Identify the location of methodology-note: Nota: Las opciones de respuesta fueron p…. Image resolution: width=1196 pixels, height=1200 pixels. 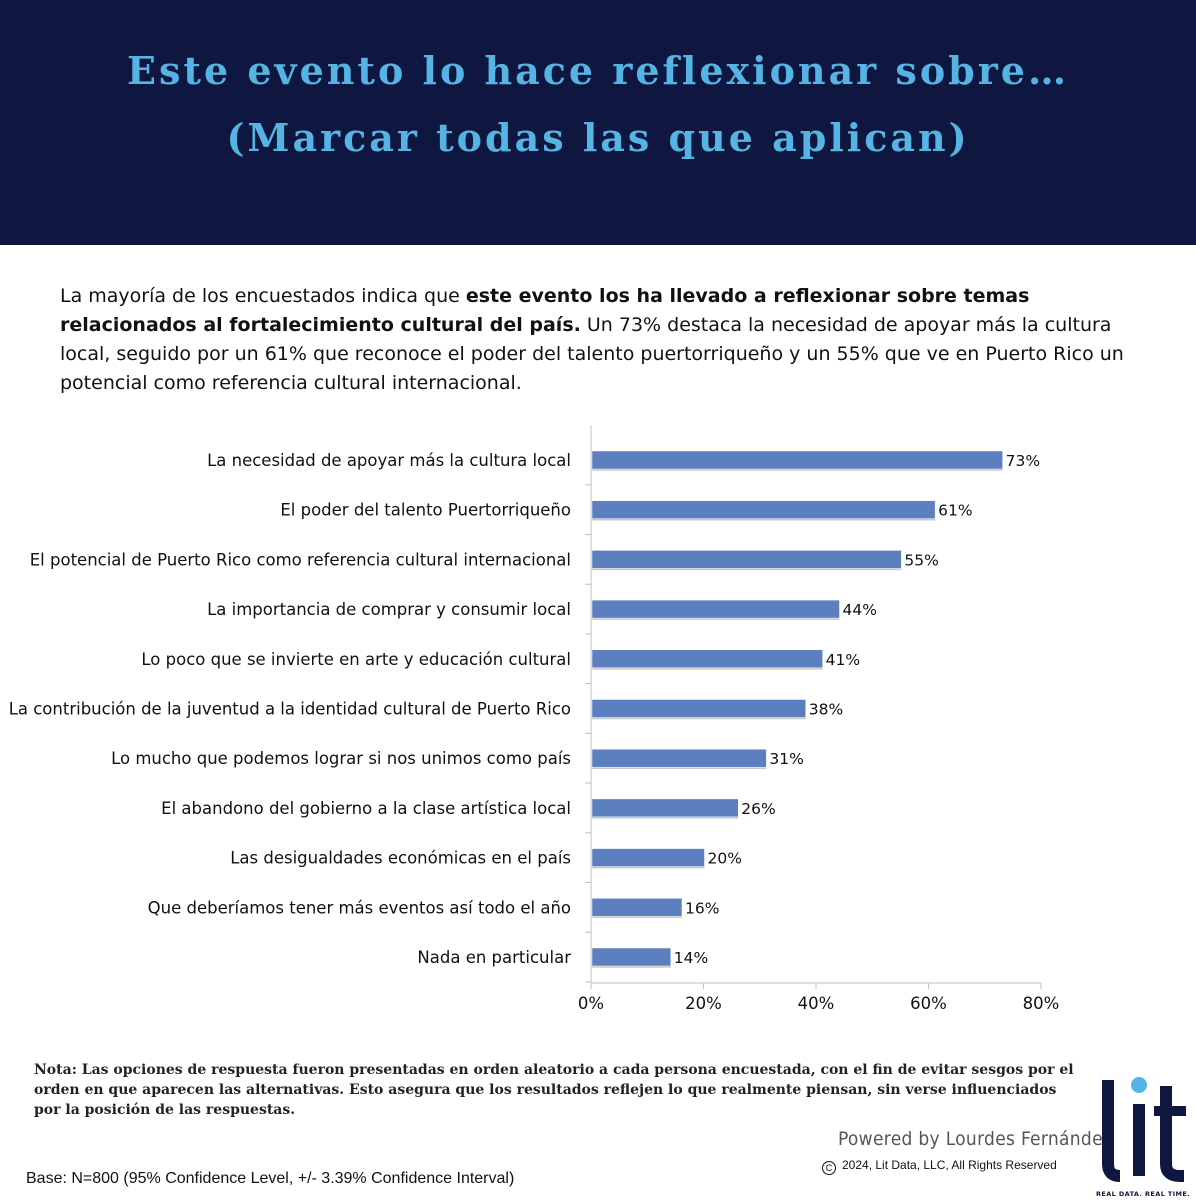
(559, 1090).